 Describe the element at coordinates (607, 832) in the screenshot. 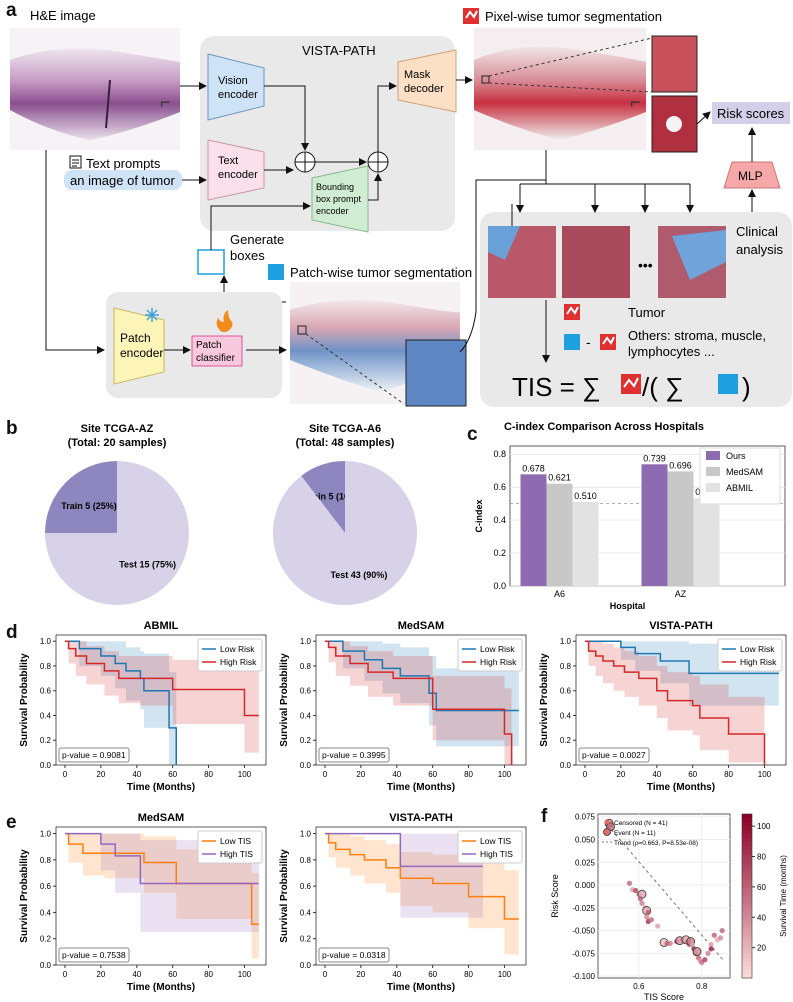

I see `legend-event-marker` at that location.